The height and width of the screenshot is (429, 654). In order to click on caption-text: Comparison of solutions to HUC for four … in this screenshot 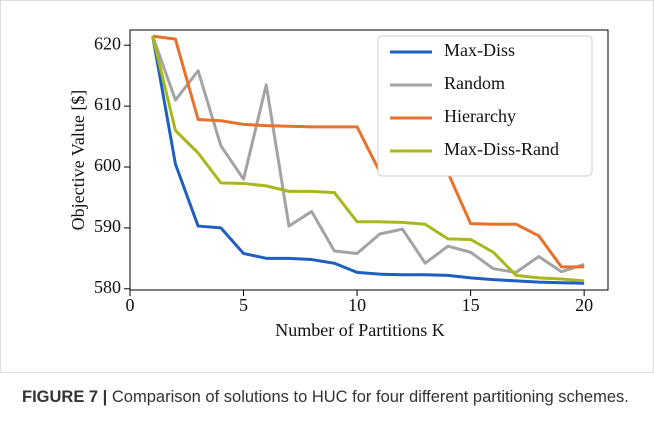, I will do `click(370, 397)`.